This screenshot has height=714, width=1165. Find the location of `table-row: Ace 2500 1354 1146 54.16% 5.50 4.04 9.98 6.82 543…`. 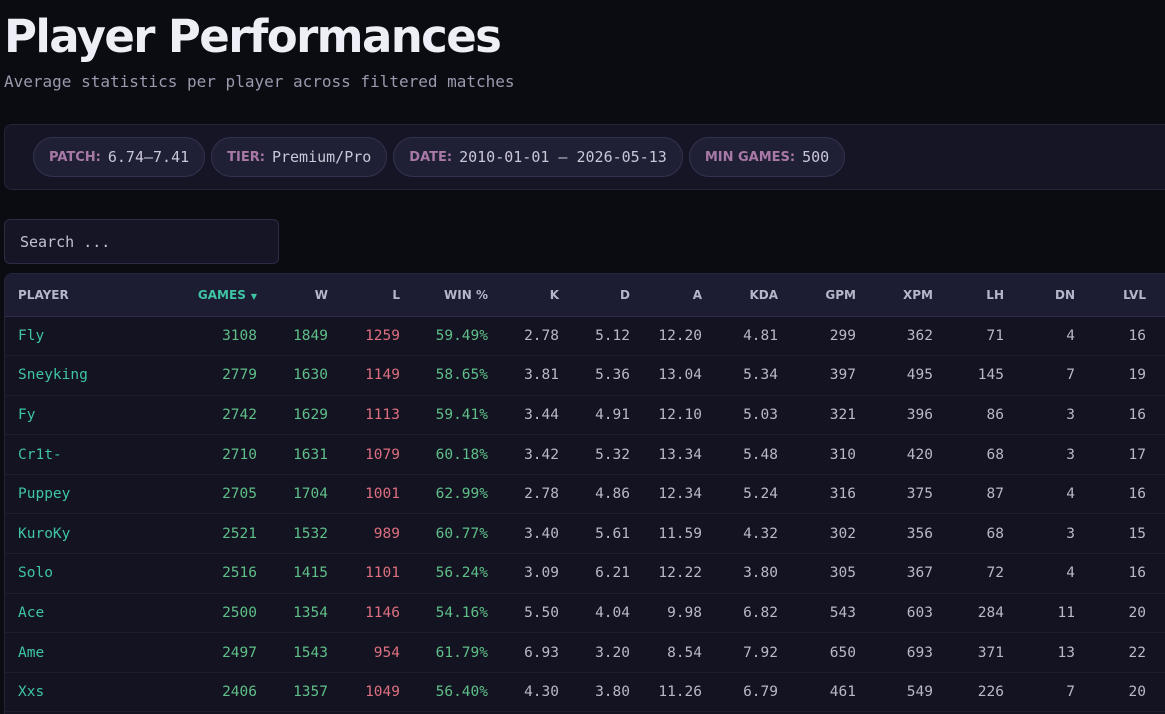

table-row: Ace 2500 1354 1146 54.16% 5.50 4.04 9.98 6.82 543… is located at coordinates (585, 613).